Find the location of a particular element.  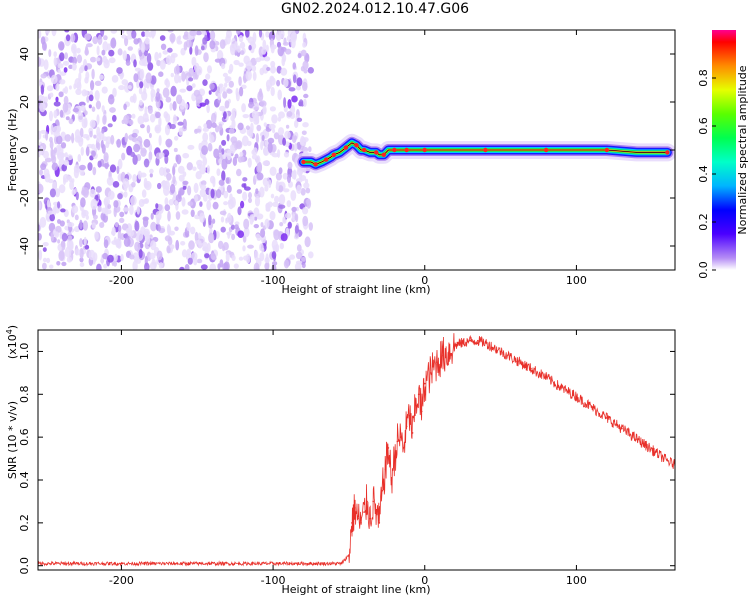

colorbar-ticks: 0.0 0.2 0.4 0.6 0.8 is located at coordinates (706, 174).